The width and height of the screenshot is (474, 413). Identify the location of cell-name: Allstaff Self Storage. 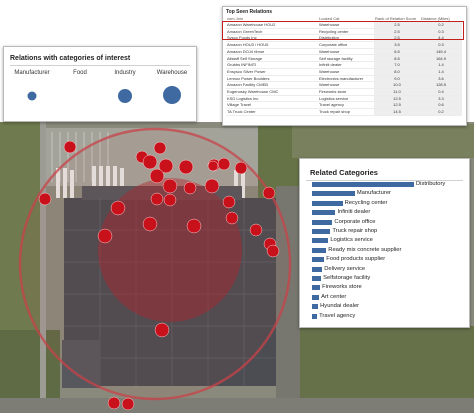
(272, 58).